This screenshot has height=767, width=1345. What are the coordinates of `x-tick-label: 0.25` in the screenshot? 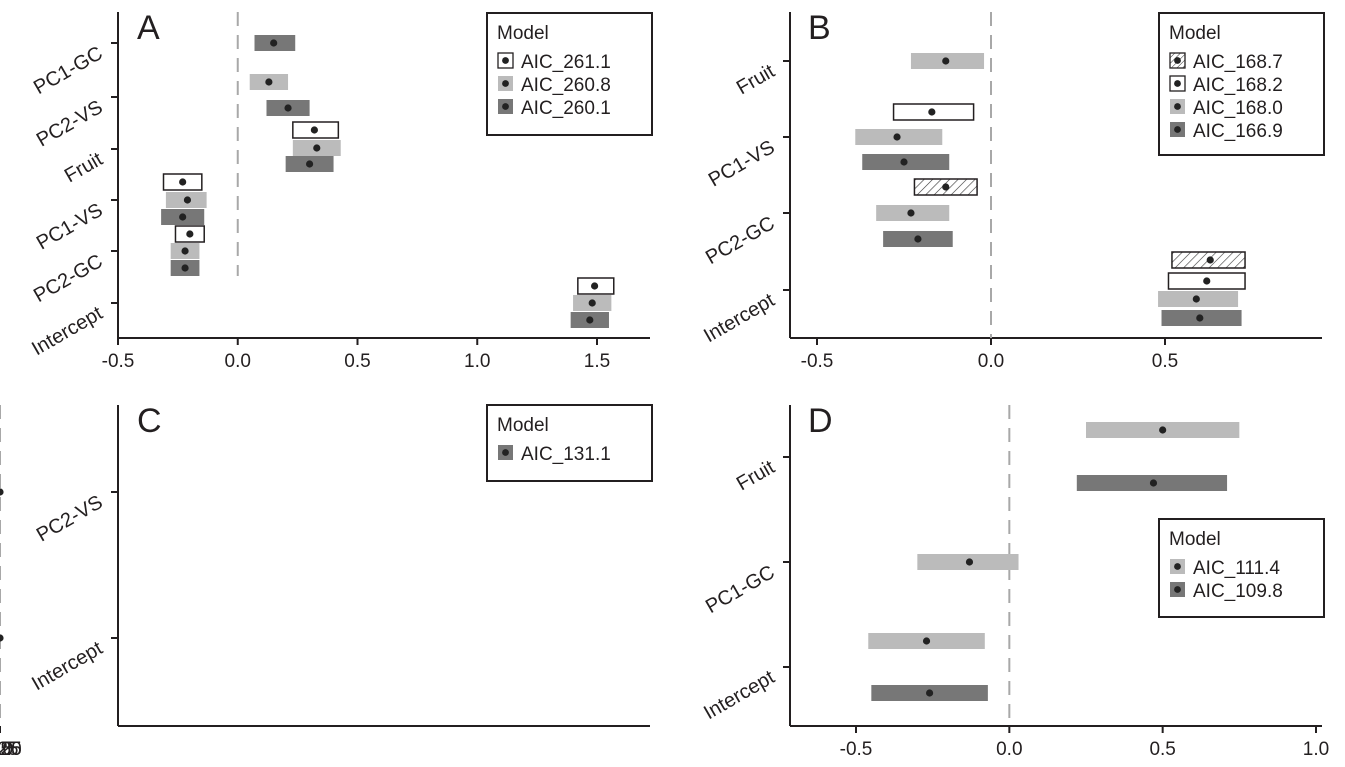 It's located at (9, 749).